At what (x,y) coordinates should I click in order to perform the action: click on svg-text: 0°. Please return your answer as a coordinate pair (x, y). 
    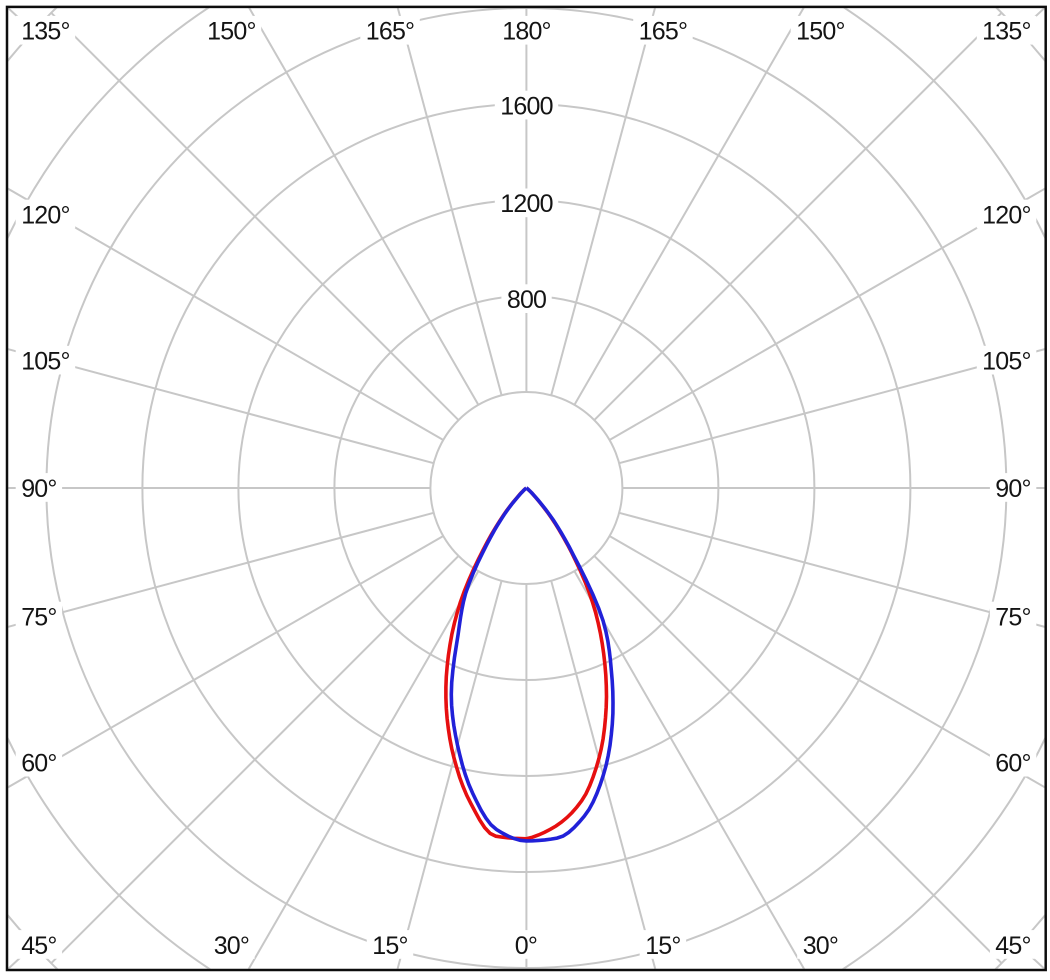
    Looking at the image, I should click on (526, 946).